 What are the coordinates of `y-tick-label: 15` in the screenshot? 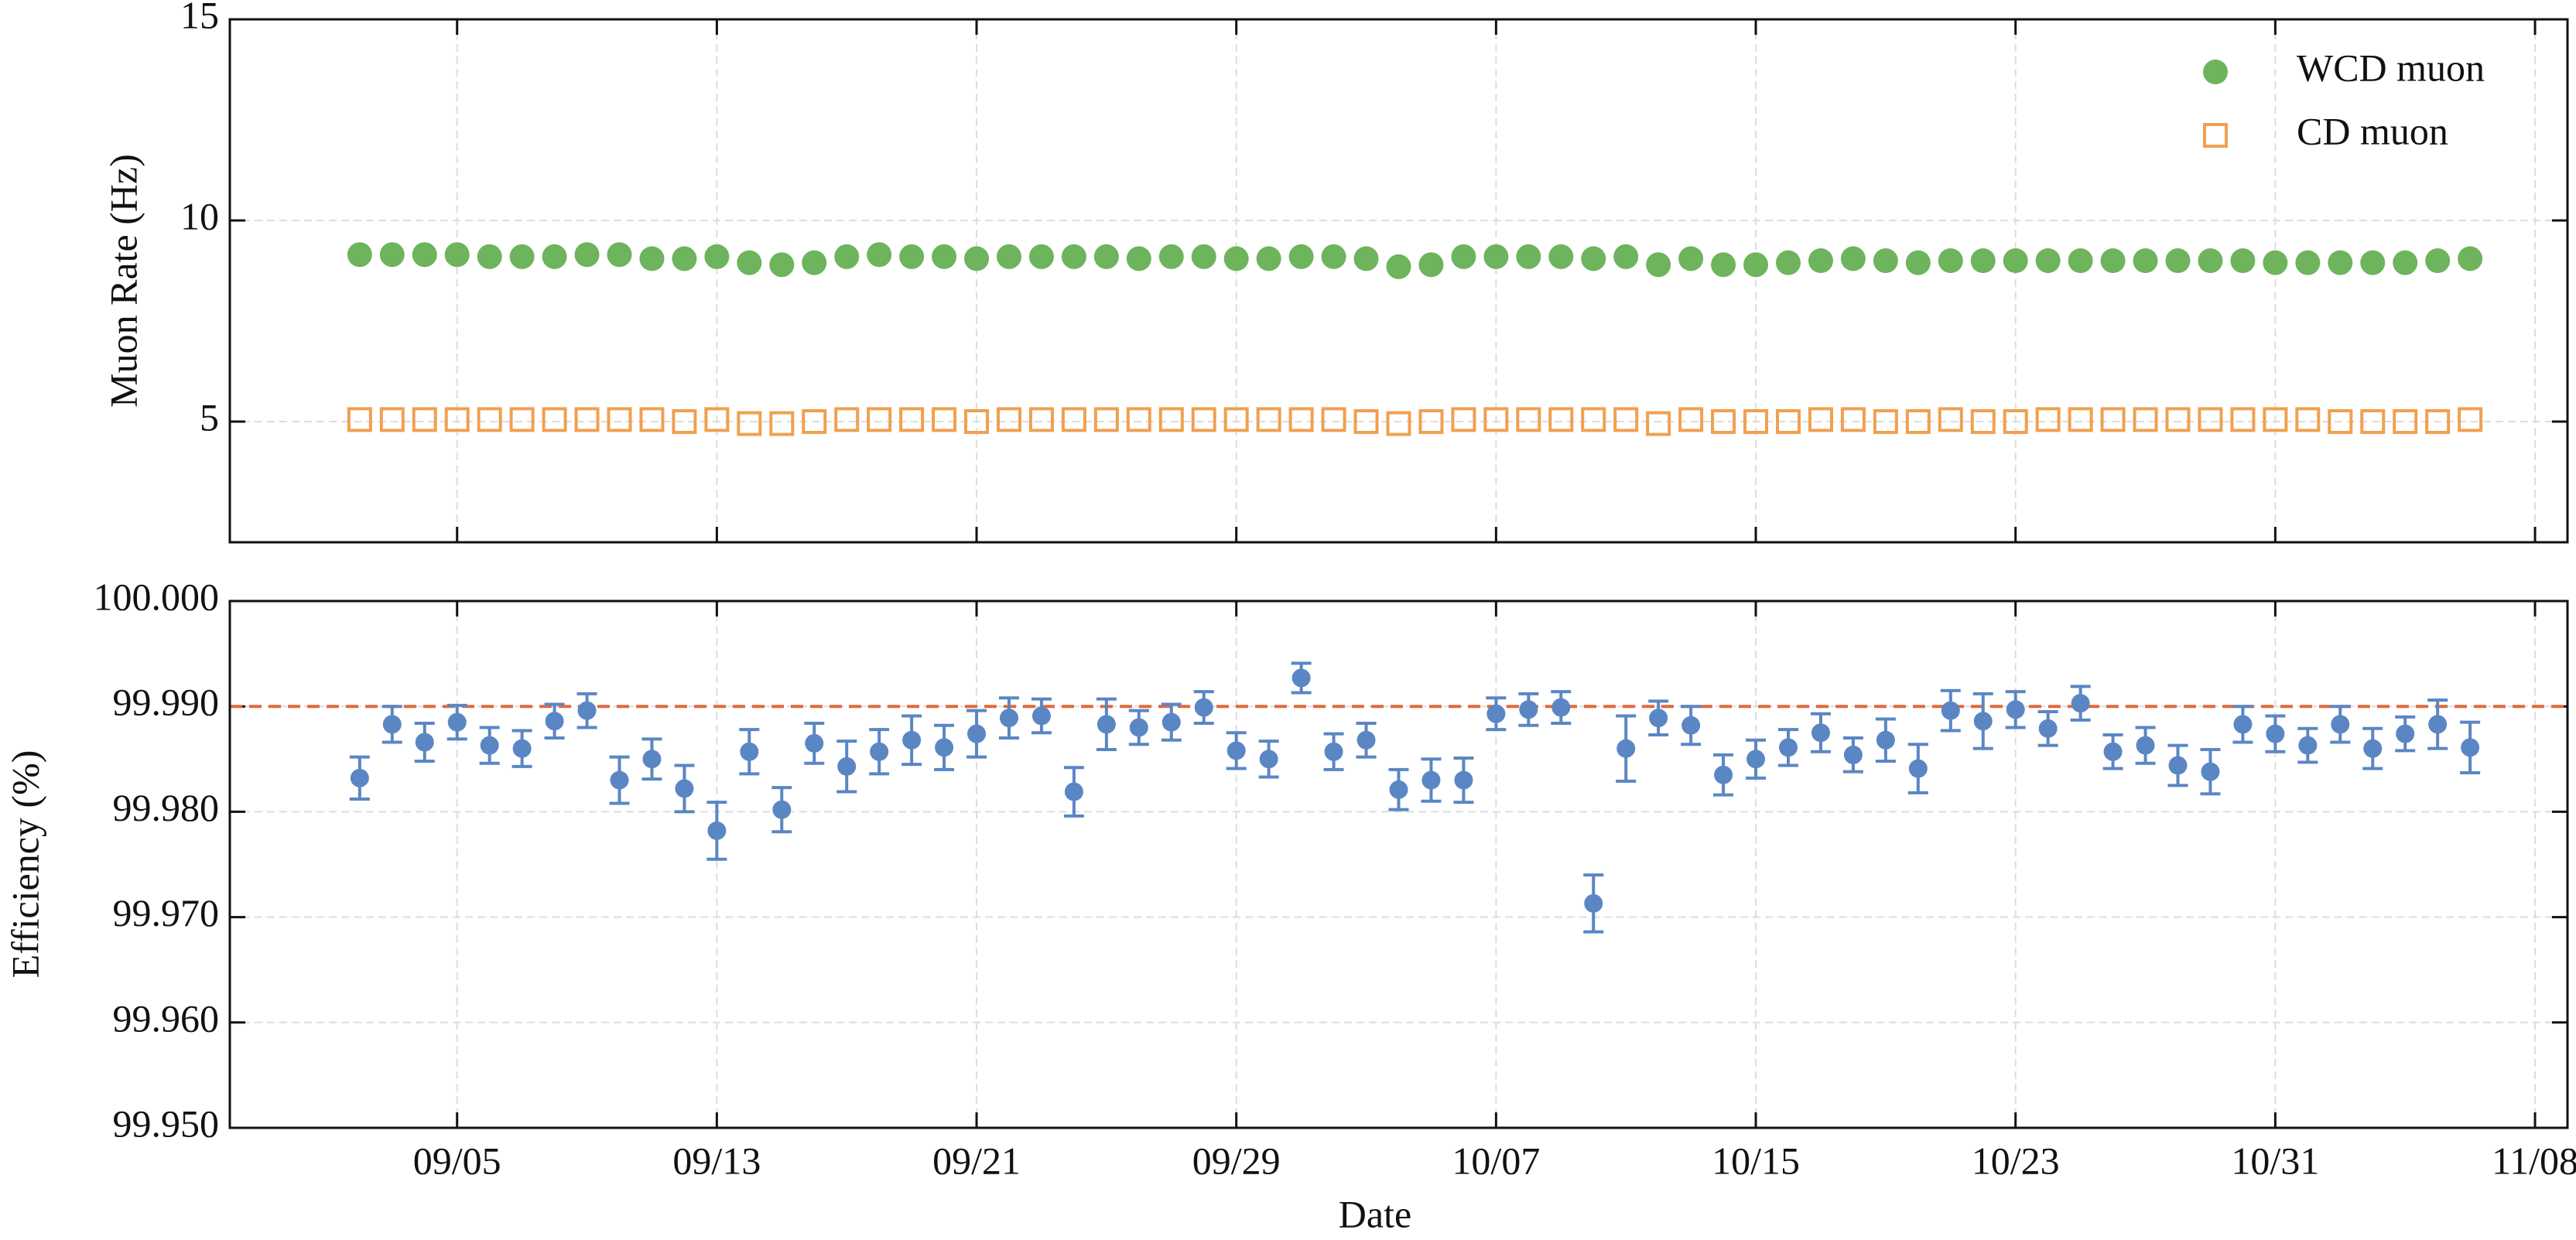 It's located at (200, 18).